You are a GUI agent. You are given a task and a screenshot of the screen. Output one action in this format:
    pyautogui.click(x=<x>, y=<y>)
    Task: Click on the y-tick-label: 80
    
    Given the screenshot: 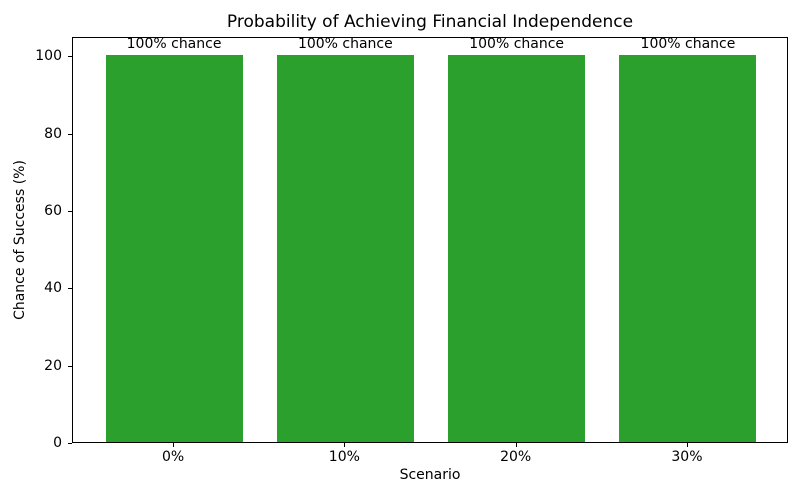 What is the action you would take?
    pyautogui.click(x=53, y=133)
    